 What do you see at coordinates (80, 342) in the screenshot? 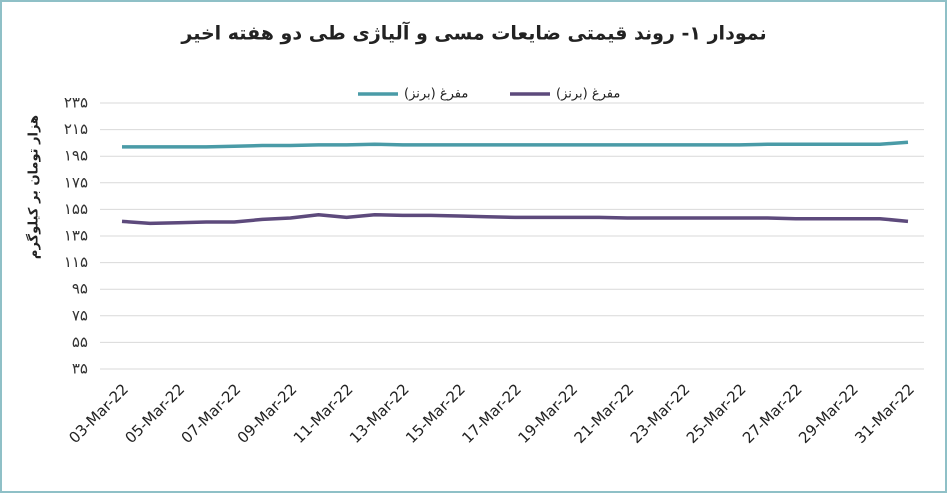
I see `y-tick-label: ۵۵` at bounding box center [80, 342].